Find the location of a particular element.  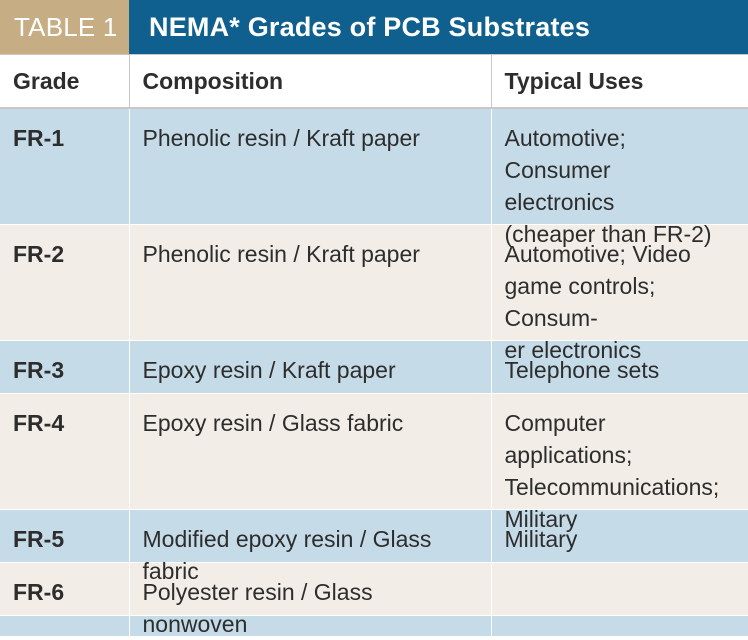

typical-uses-line: Telephone sets is located at coordinates (582, 370).